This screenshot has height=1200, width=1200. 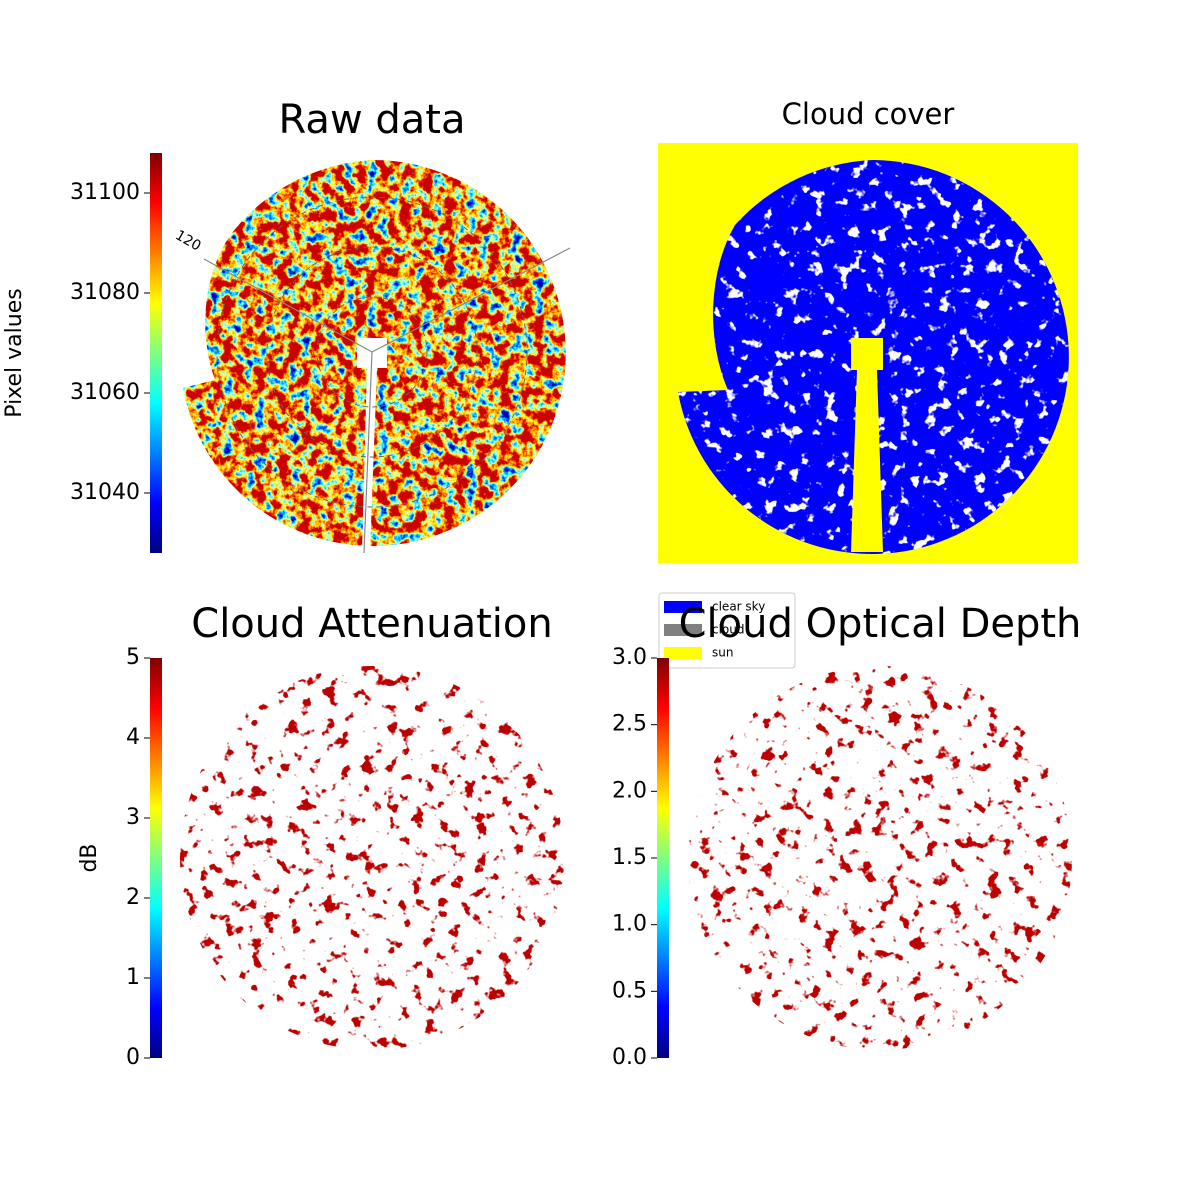 What do you see at coordinates (629, 857) in the screenshot?
I see `colorbar-tick-label: 1.5` at bounding box center [629, 857].